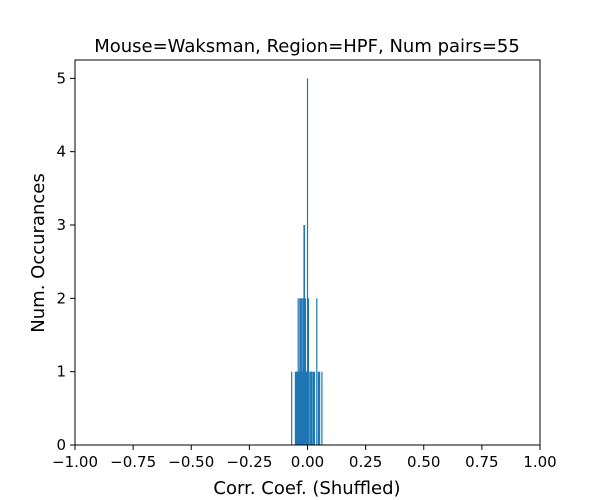 This screenshot has height=500, width=600. I want to click on x-tick-label: −0.50, so click(191, 462).